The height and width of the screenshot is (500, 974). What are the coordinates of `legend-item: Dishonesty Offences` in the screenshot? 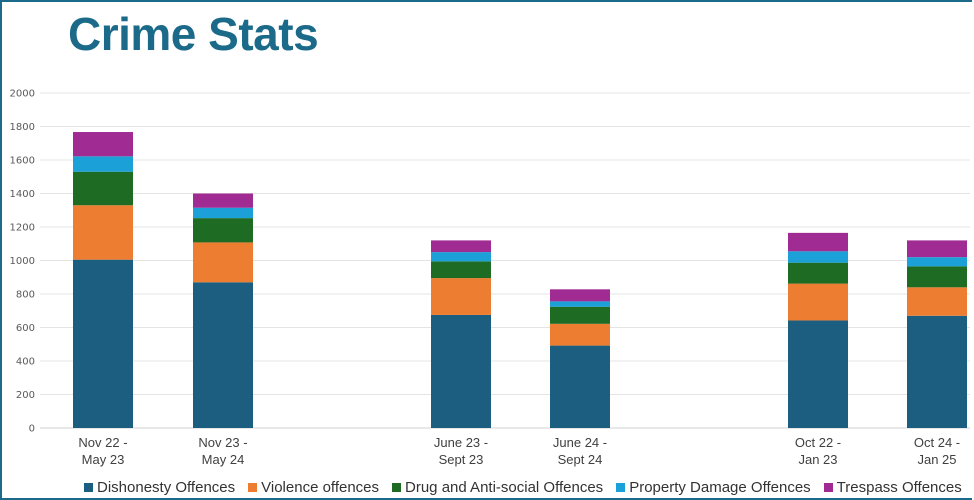 It's located at (159, 487).